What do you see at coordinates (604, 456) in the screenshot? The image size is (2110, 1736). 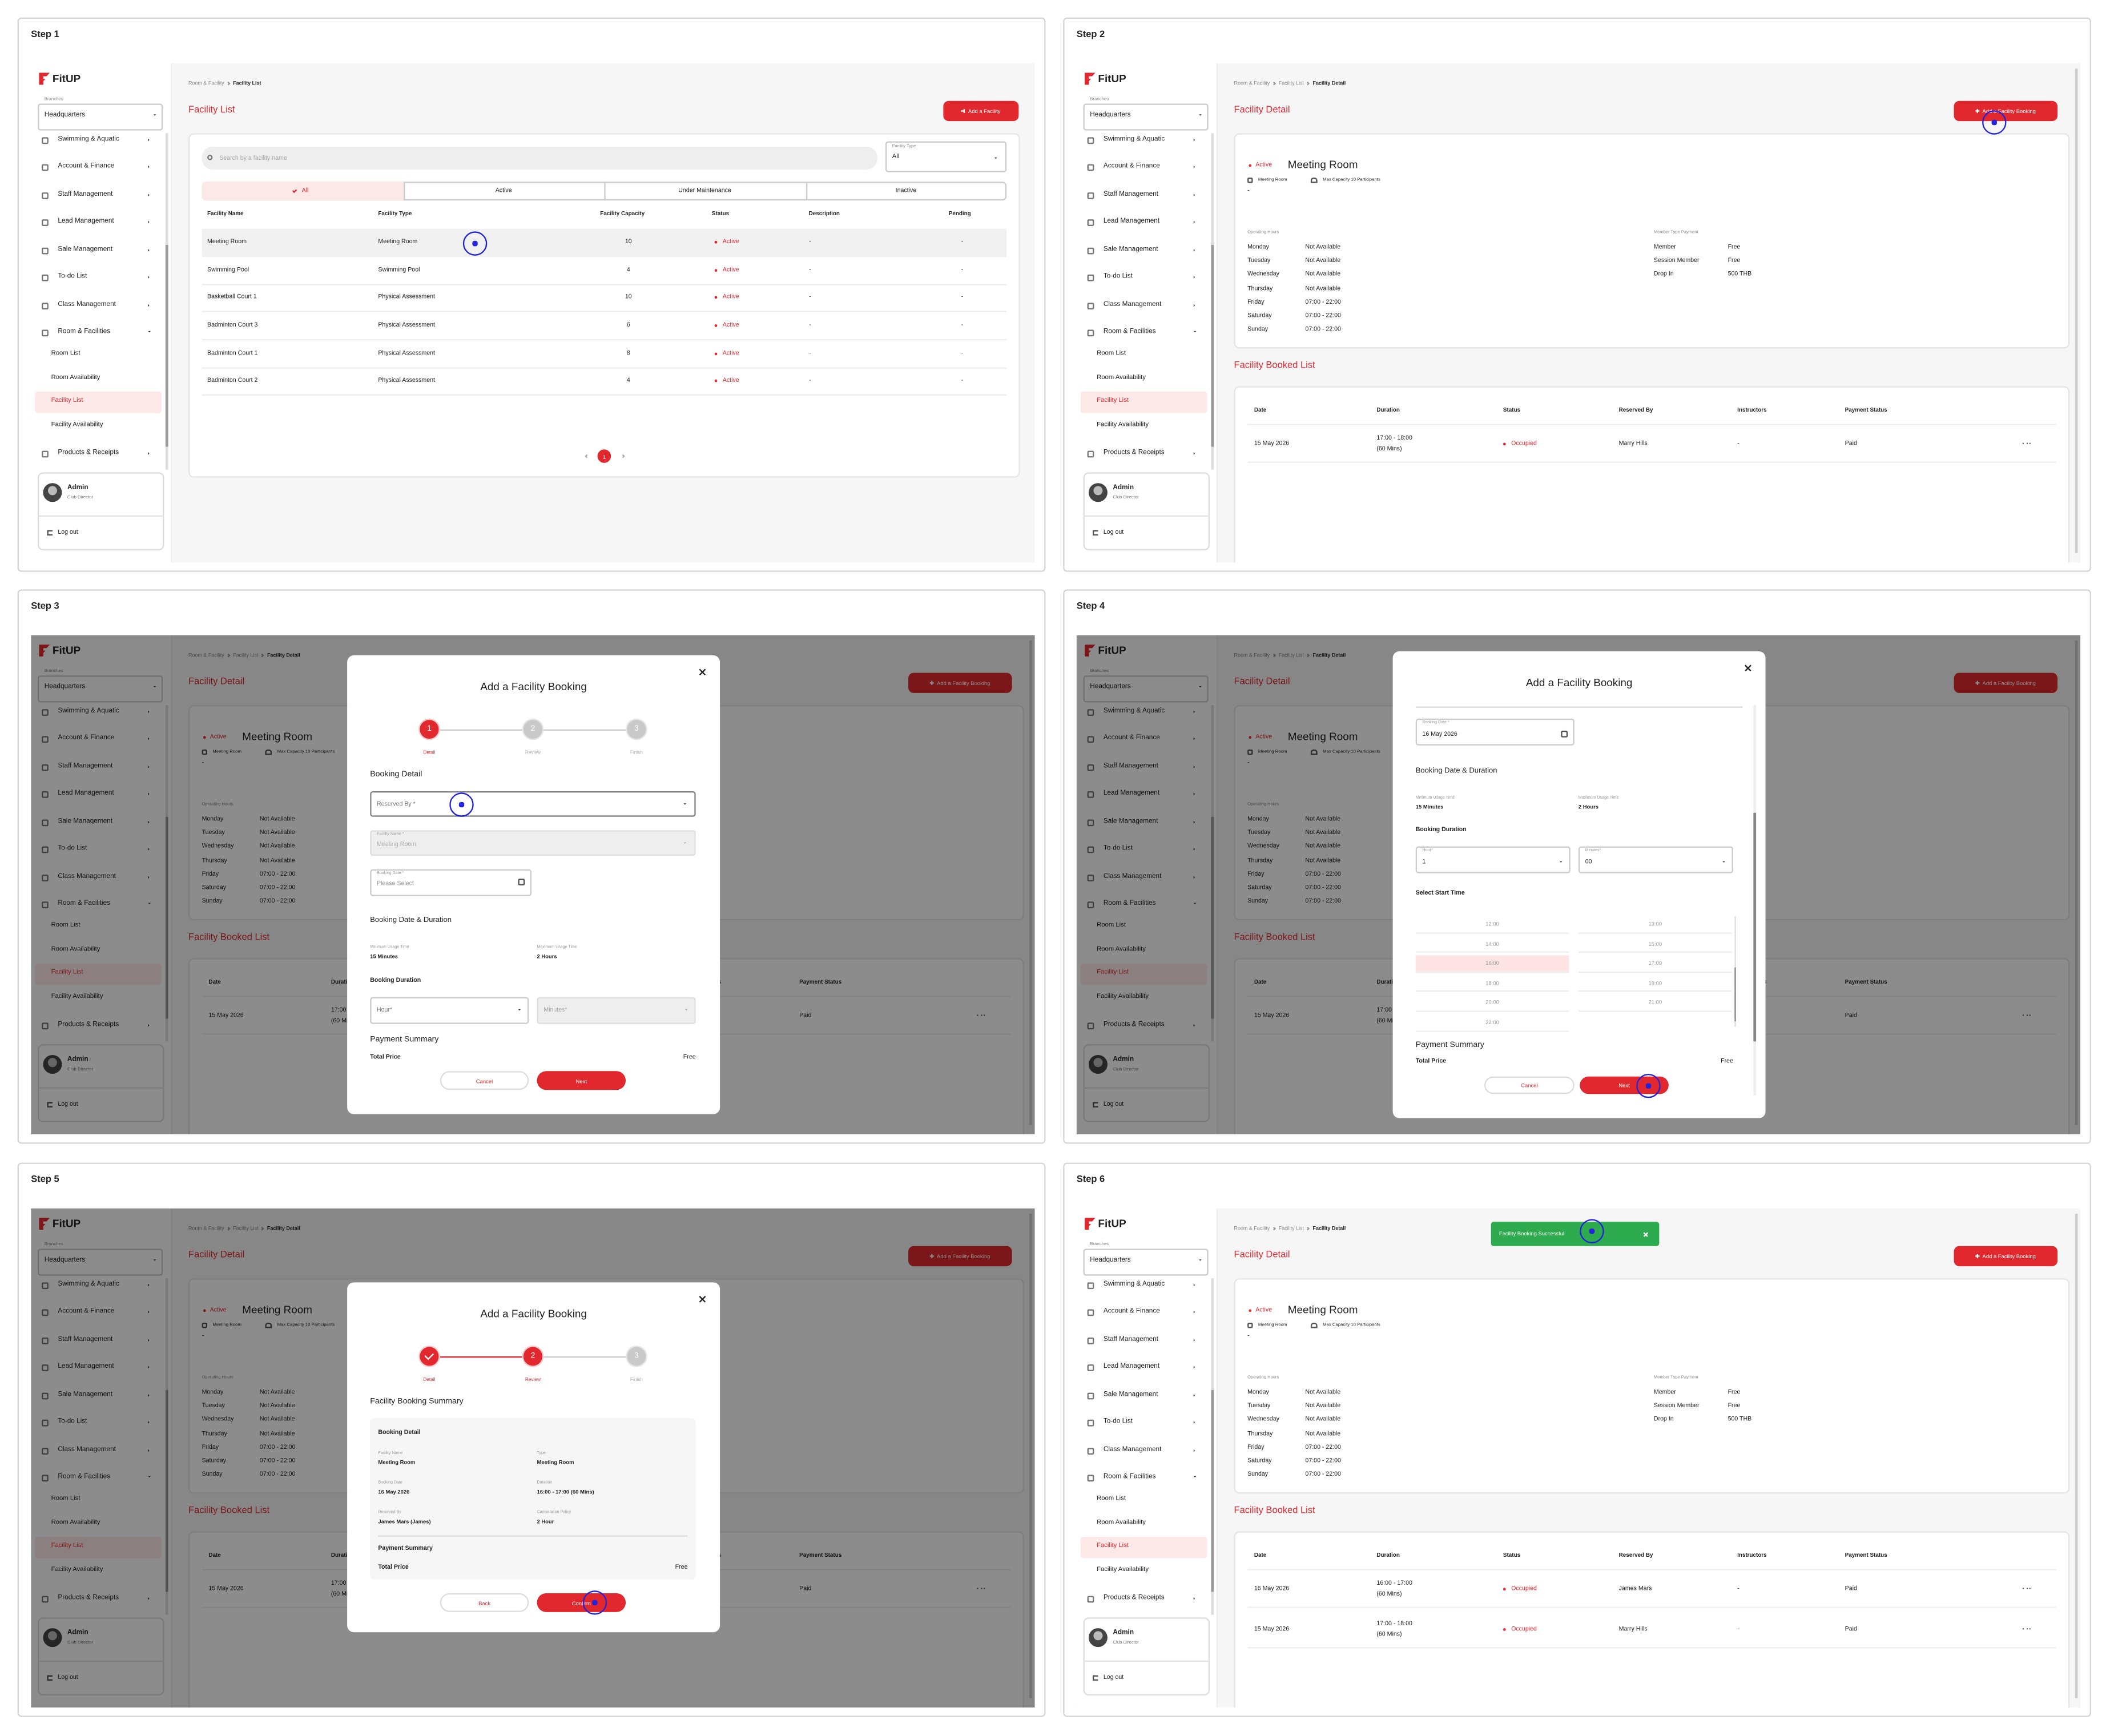 I see `page-button: 1` at bounding box center [604, 456].